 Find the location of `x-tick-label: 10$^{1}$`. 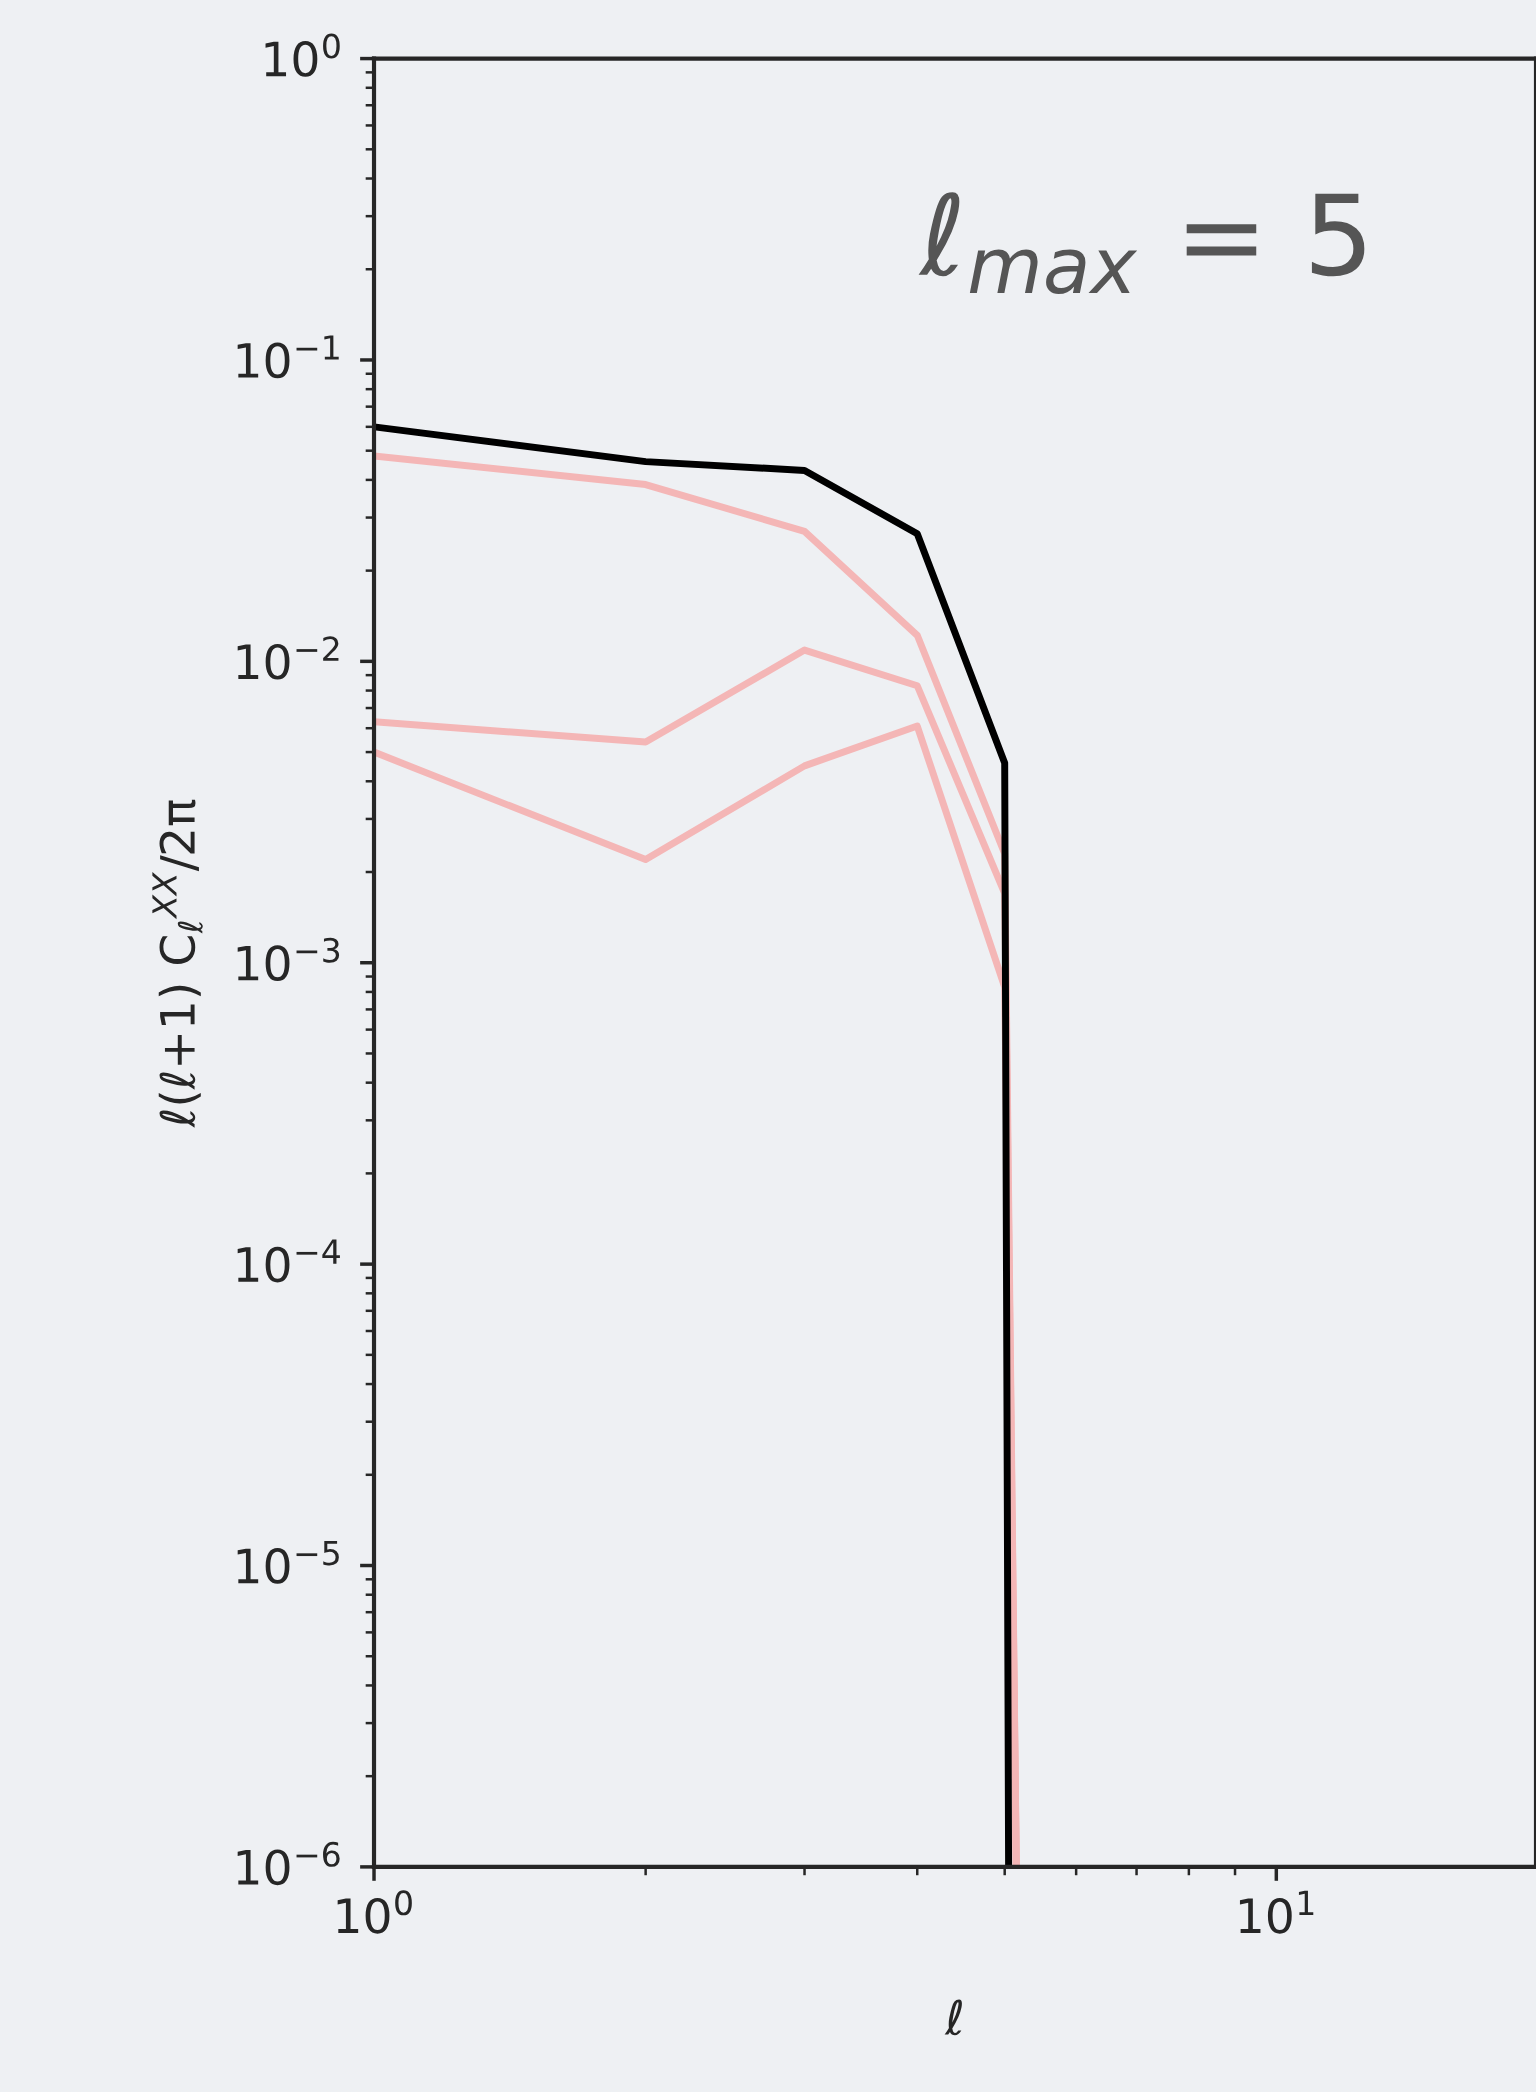

x-tick-label: 10$^{1}$ is located at coordinates (1276, 1912).